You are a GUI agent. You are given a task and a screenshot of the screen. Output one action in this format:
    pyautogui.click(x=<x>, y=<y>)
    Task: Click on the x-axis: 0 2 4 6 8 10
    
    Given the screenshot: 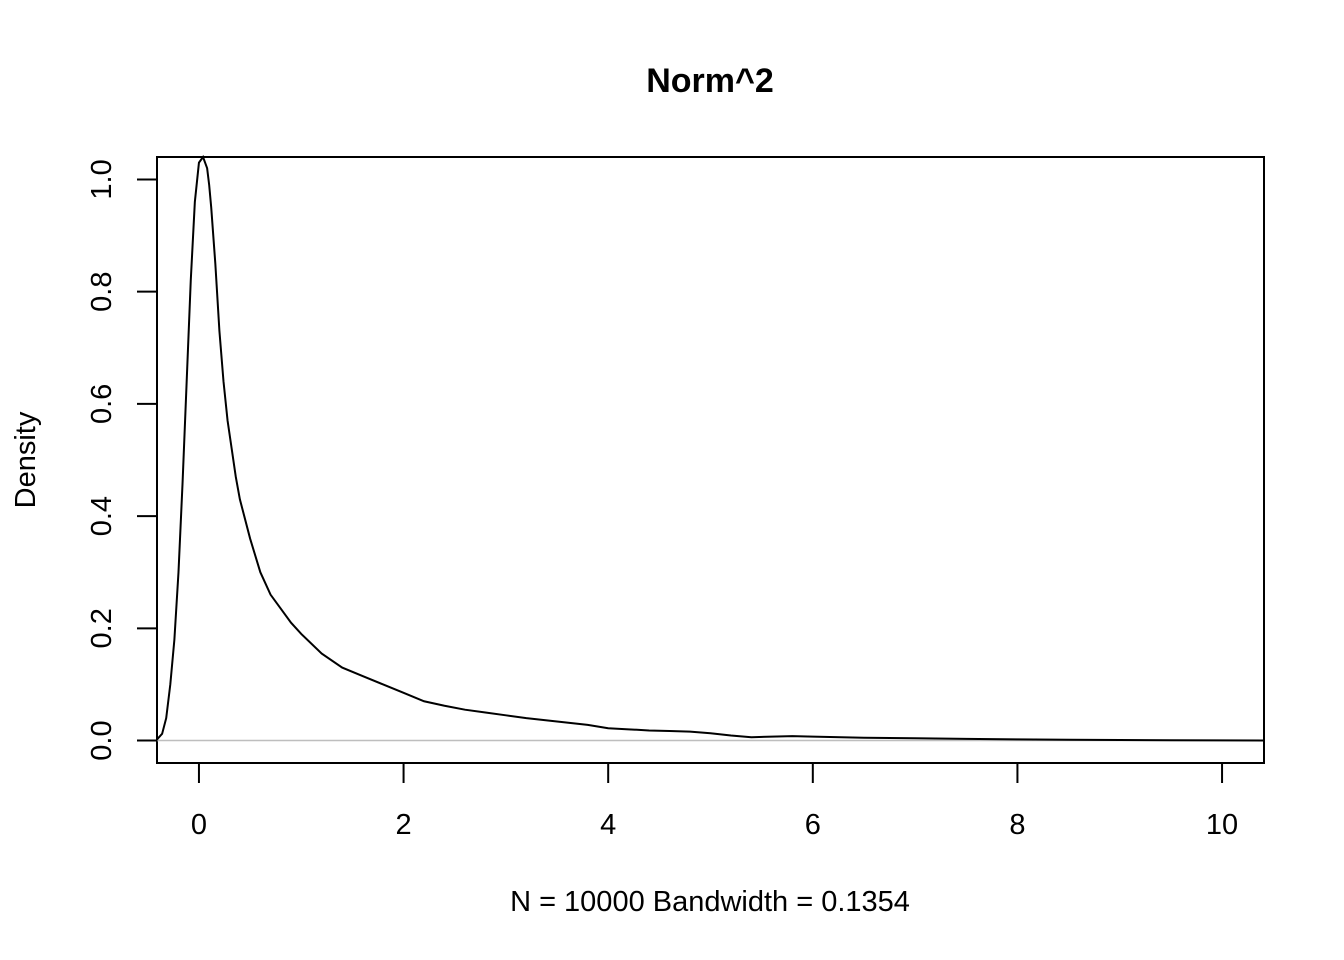 What is the action you would take?
    pyautogui.click(x=714, y=801)
    